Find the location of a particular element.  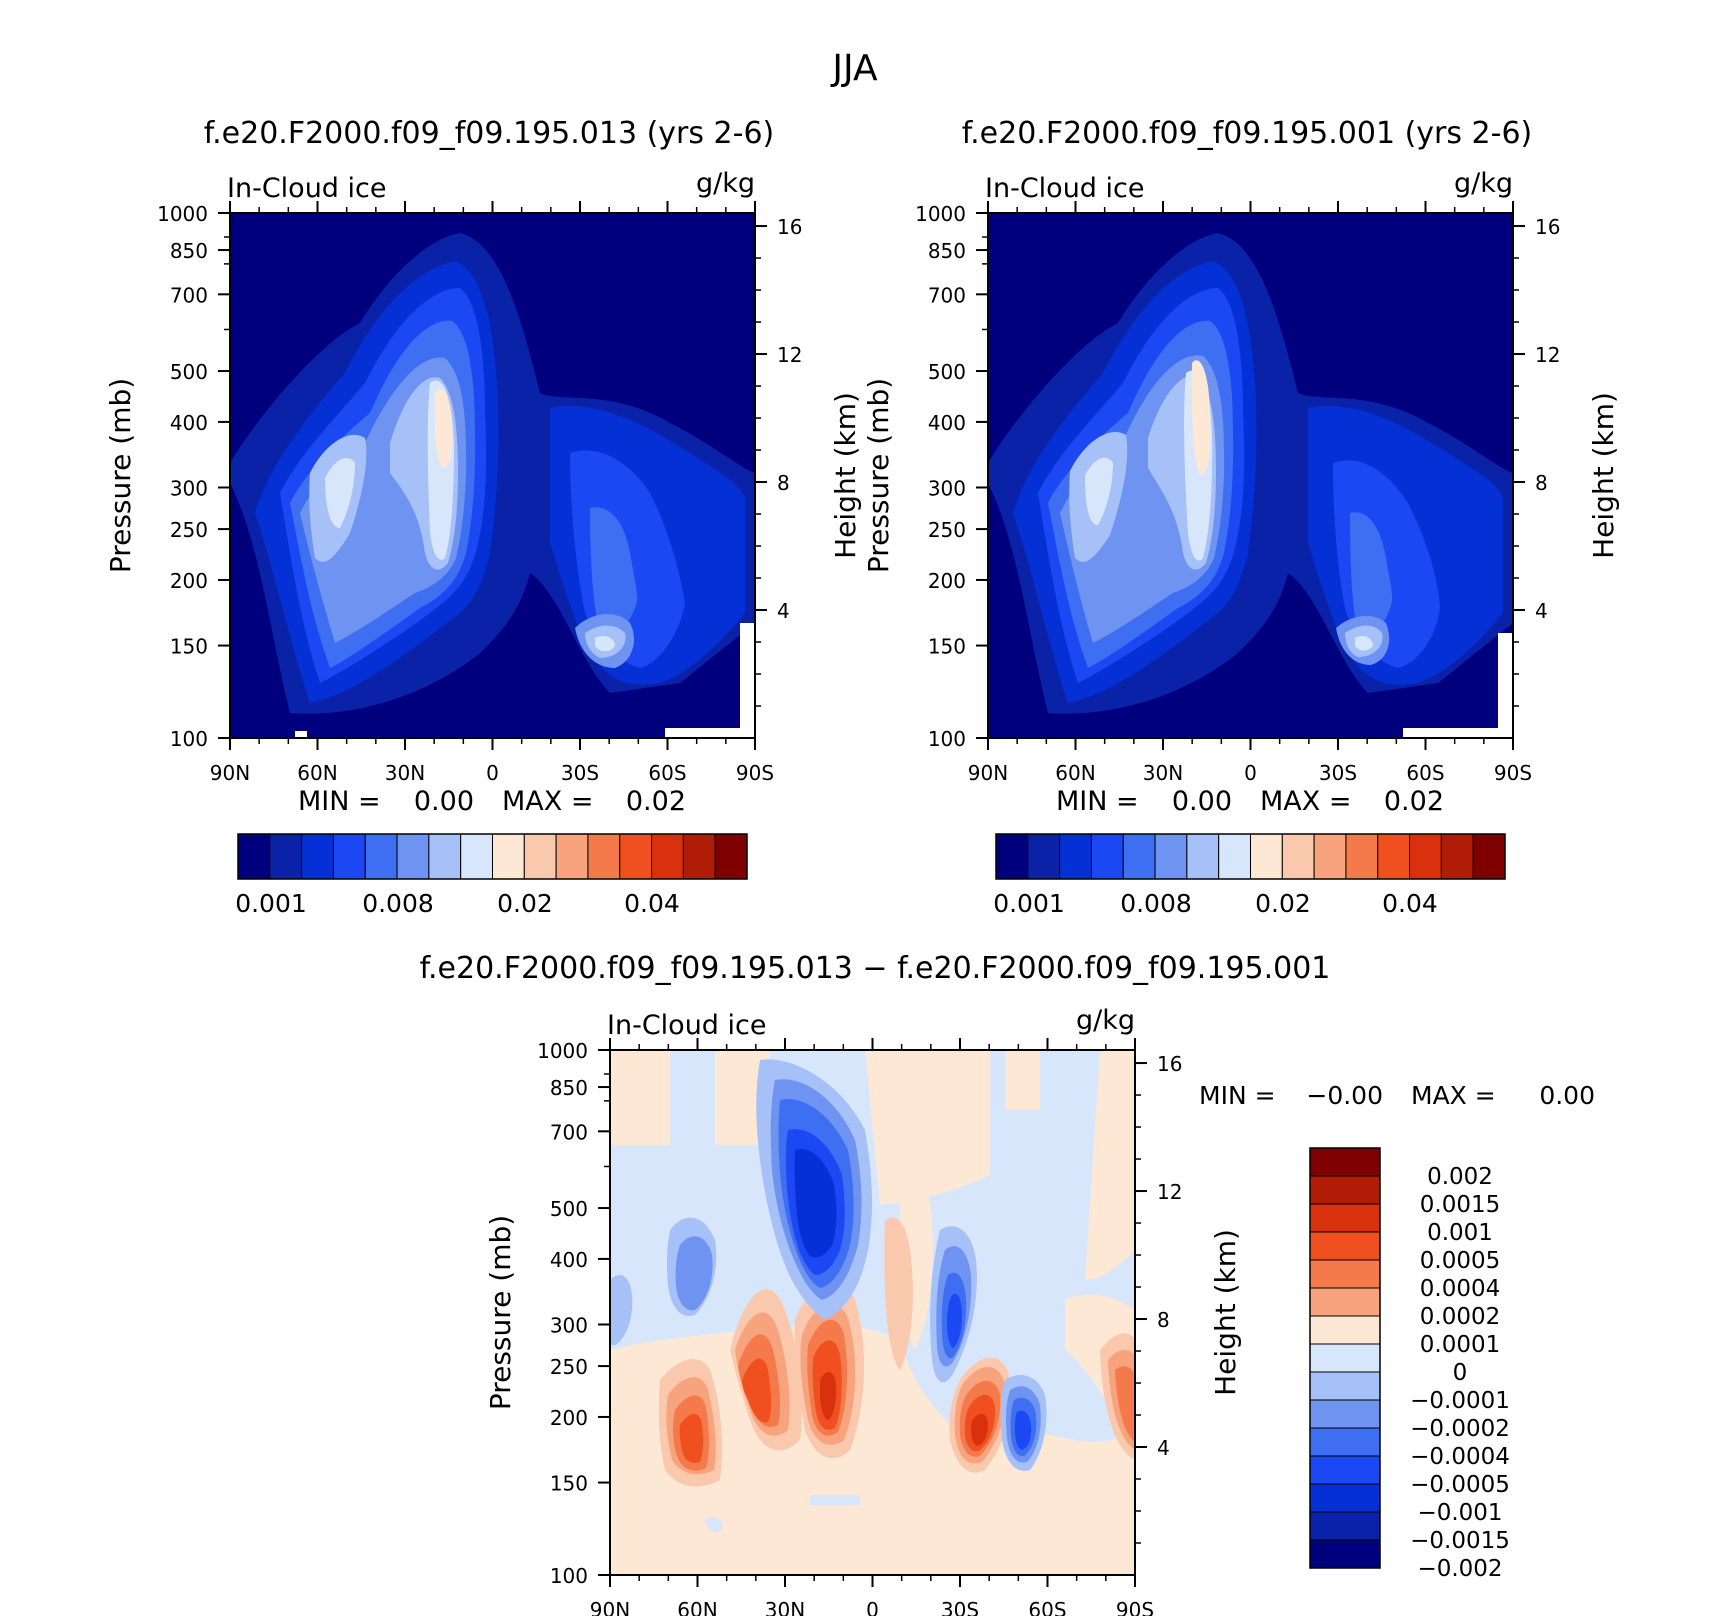

min-value: 0.00 is located at coordinates (444, 801).